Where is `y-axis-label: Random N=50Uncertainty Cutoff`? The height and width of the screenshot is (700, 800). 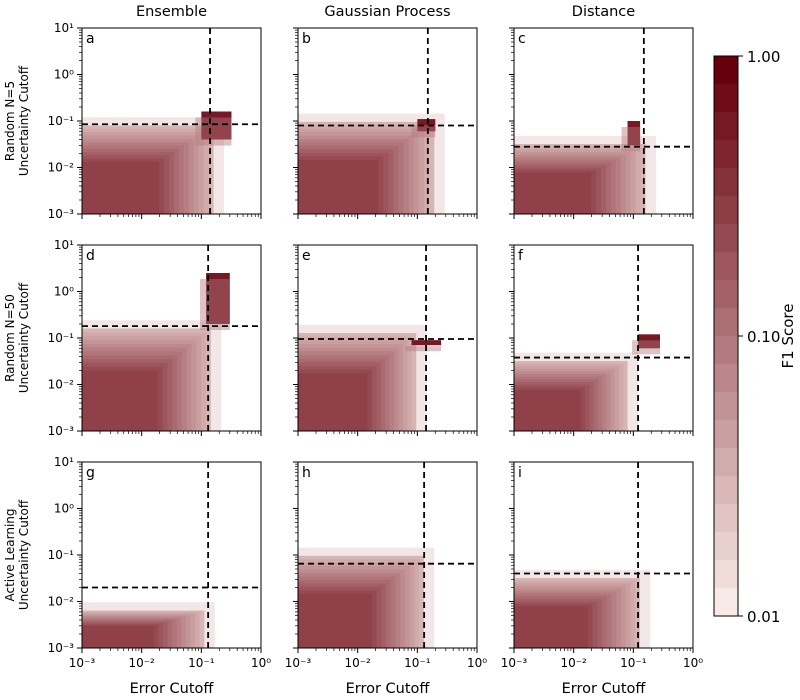 y-axis-label: Random N=50Uncertainty Cutoff is located at coordinates (17, 337).